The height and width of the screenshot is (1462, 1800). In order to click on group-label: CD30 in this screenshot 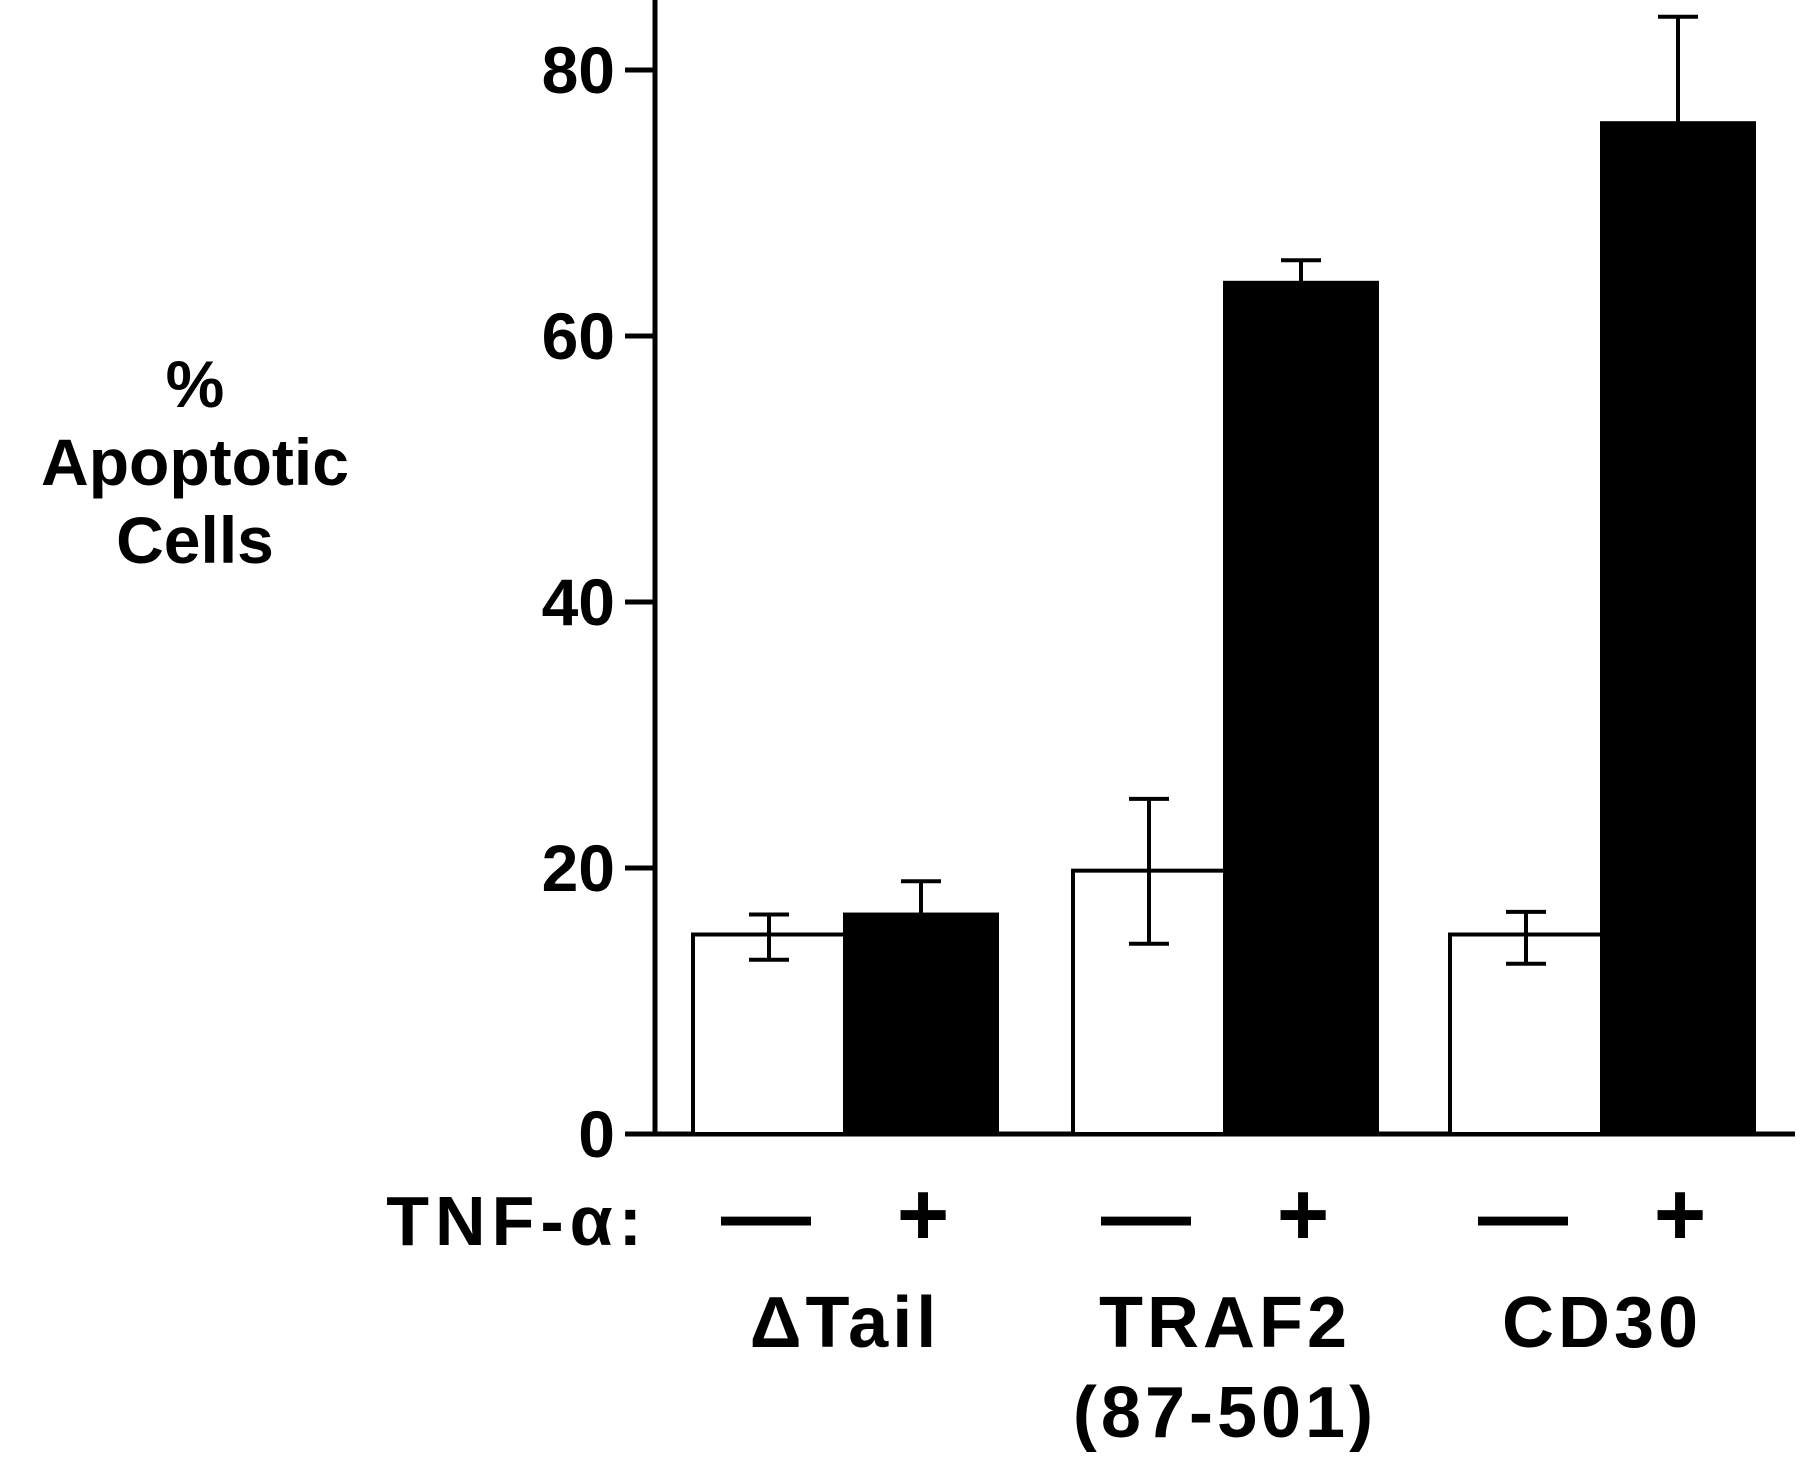, I will do `click(1602, 1323)`.